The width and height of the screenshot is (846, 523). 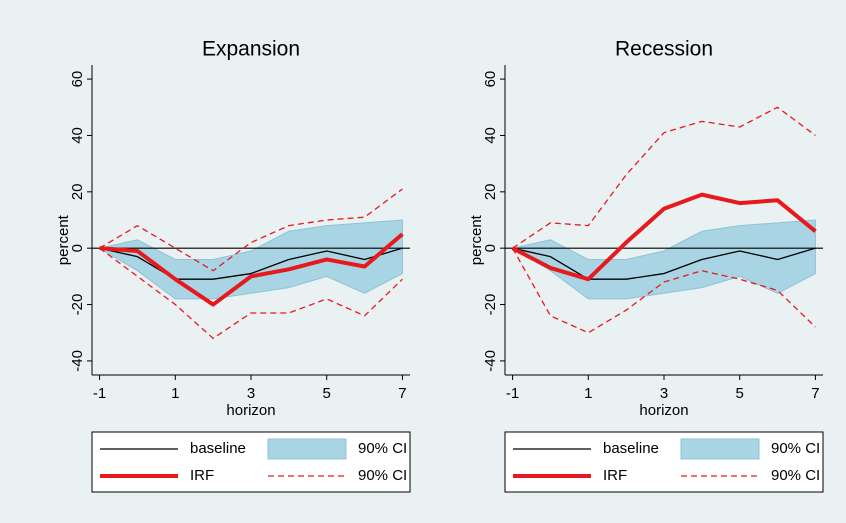 I want to click on panel-title: Expansion, so click(x=251, y=49).